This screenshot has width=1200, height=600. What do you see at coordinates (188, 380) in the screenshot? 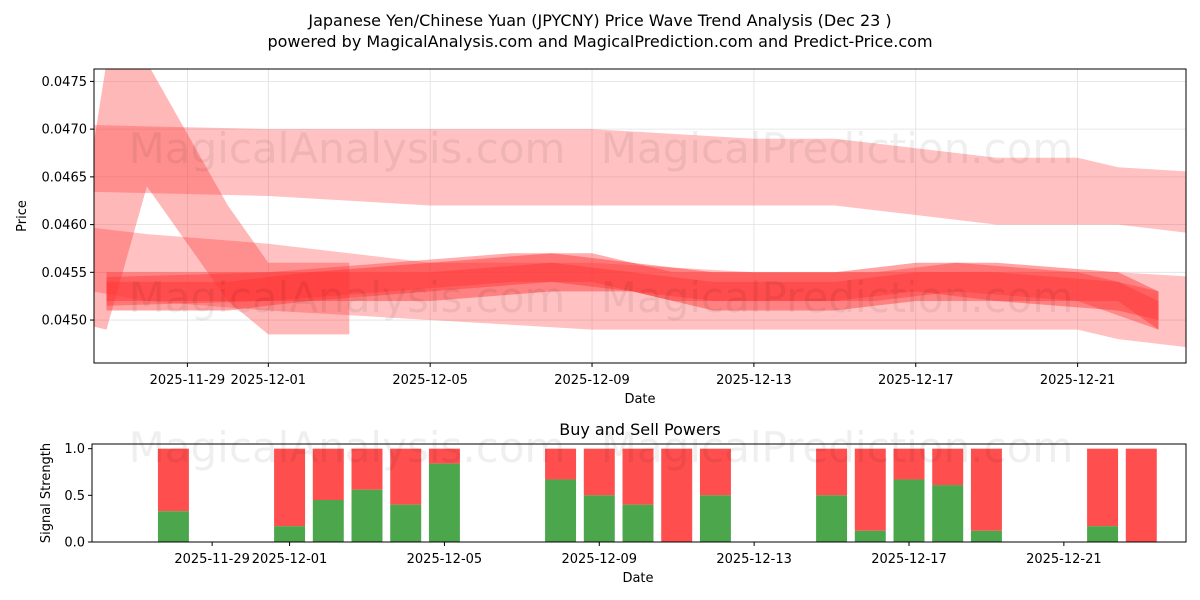
I see `price-x-tick-label: 2025-11-29` at bounding box center [188, 380].